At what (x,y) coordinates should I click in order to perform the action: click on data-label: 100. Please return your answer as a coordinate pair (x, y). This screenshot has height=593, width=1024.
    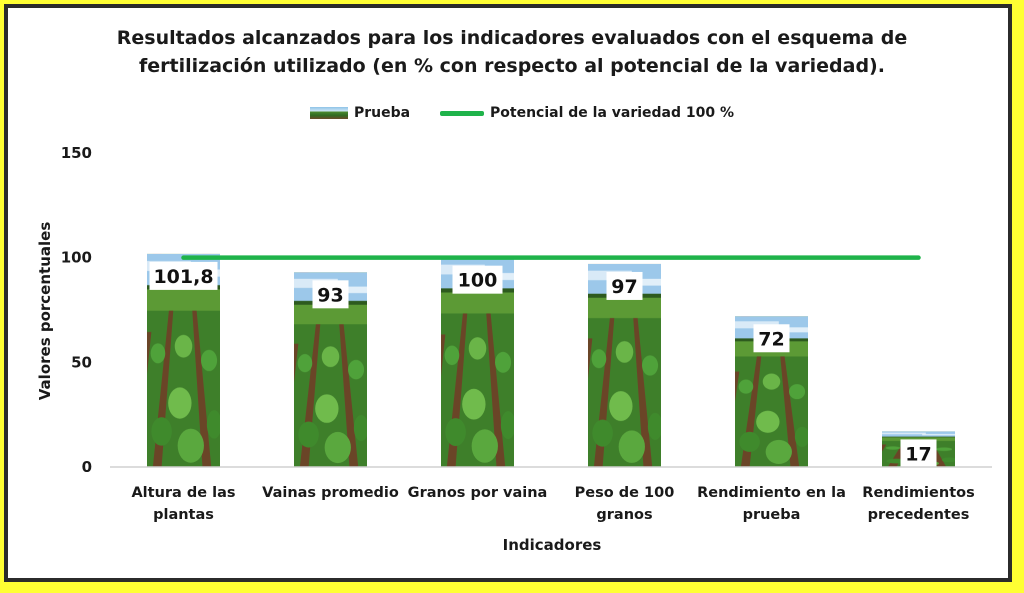
    Looking at the image, I should click on (478, 281).